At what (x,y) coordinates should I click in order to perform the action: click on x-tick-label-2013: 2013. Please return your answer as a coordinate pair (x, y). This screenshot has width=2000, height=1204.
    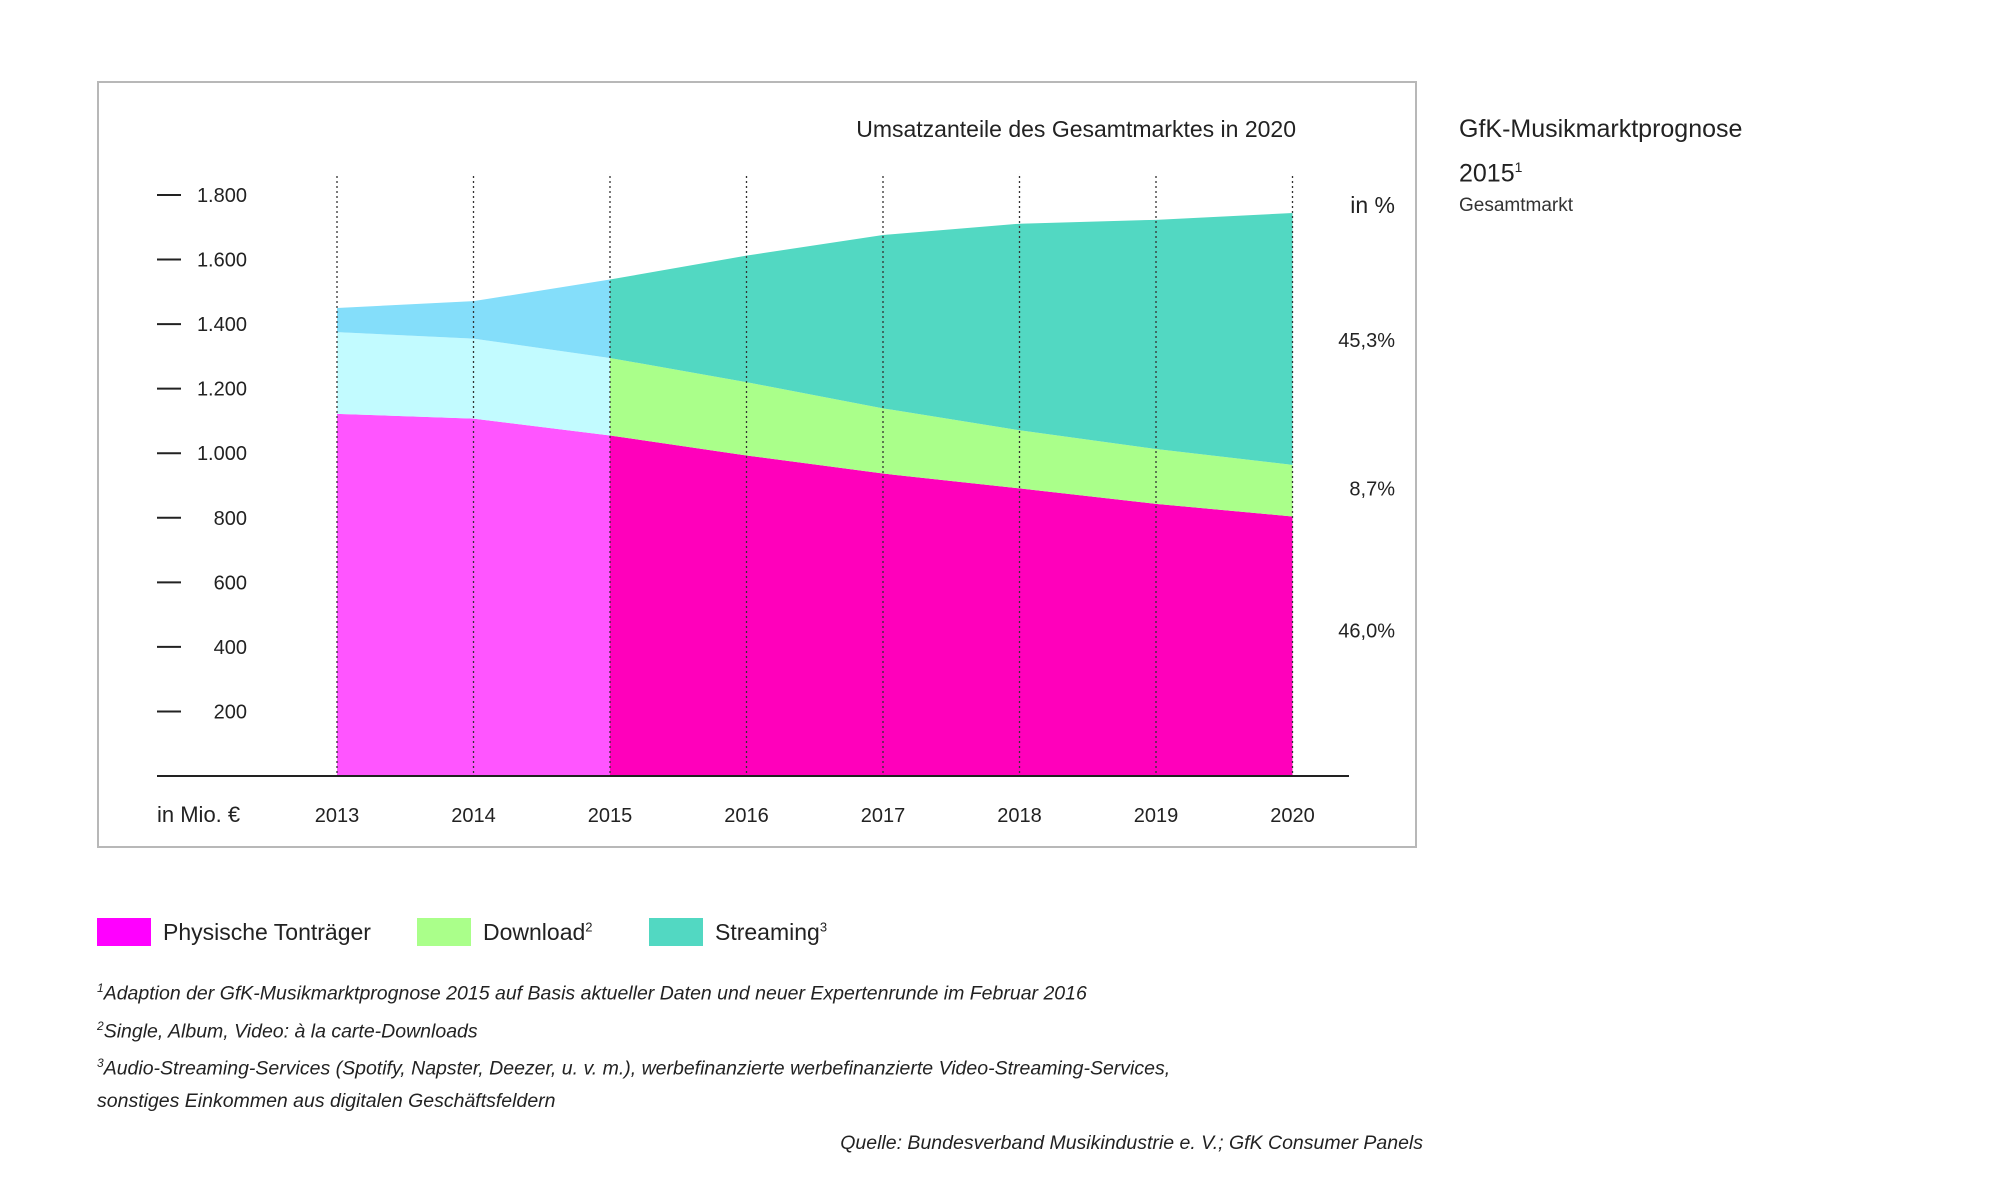
    Looking at the image, I should click on (337, 816).